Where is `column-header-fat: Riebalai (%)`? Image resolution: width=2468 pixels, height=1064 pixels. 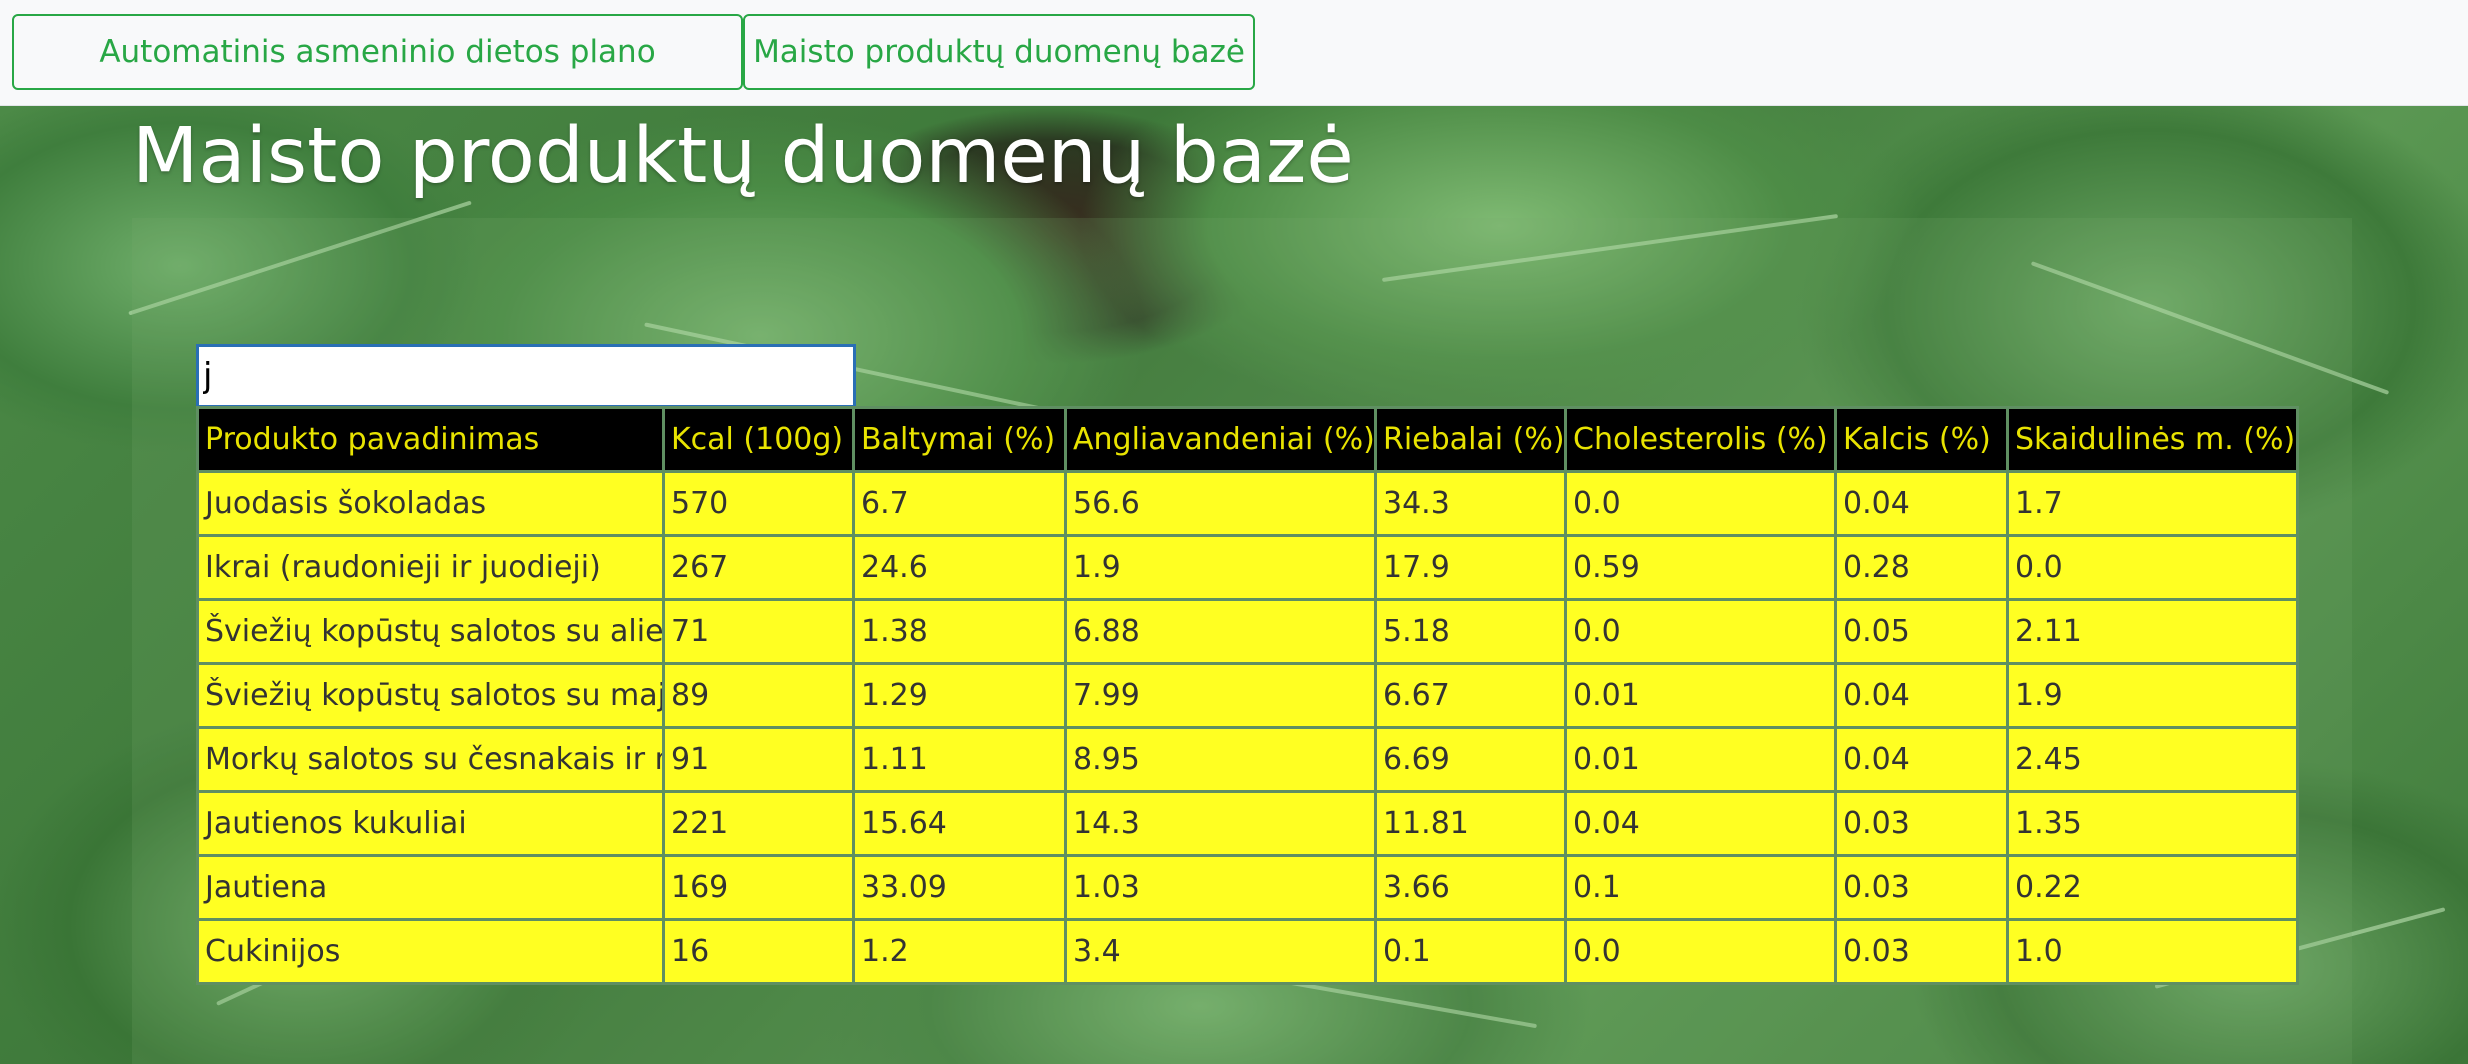 column-header-fat: Riebalai (%) is located at coordinates (1470, 439).